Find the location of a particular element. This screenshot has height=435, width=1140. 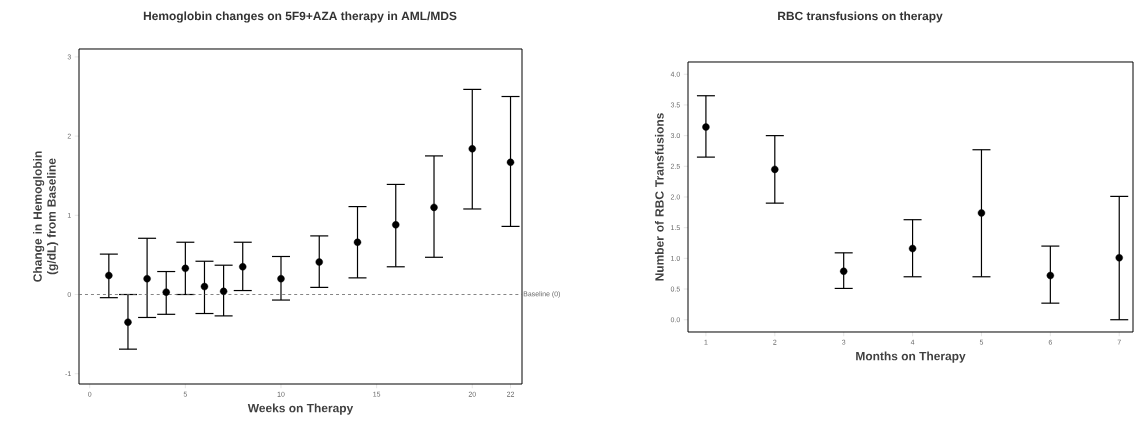

x-axis-title: Weeks on Therapy is located at coordinates (300, 409).